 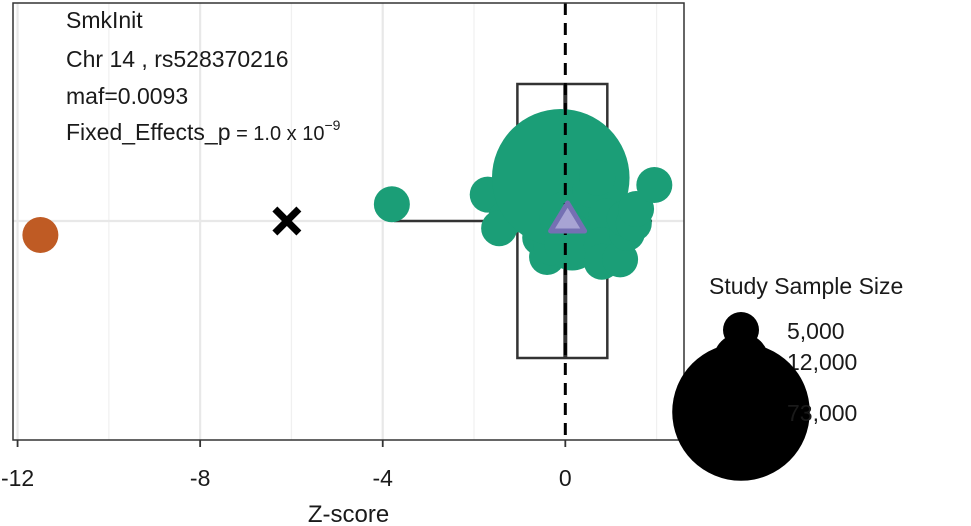 What do you see at coordinates (806, 286) in the screenshot?
I see `legend-title: Study Sample Size` at bounding box center [806, 286].